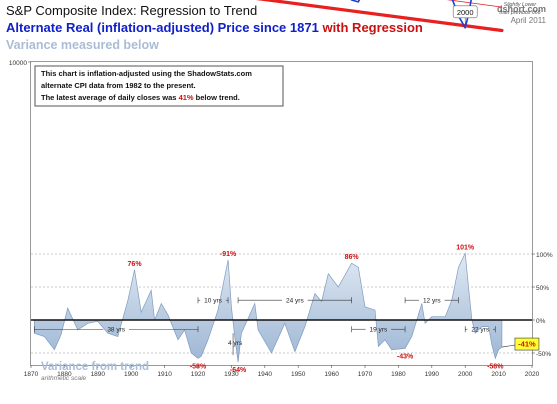 The height and width of the screenshot is (404, 557). I want to click on x-tick-label: 1870, so click(31, 374).